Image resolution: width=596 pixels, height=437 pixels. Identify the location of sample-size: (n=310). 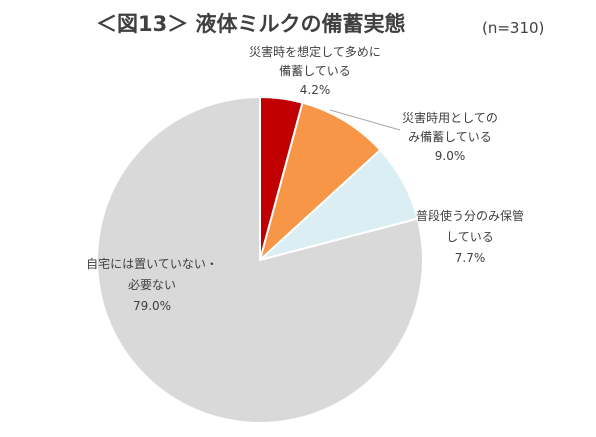
(513, 28).